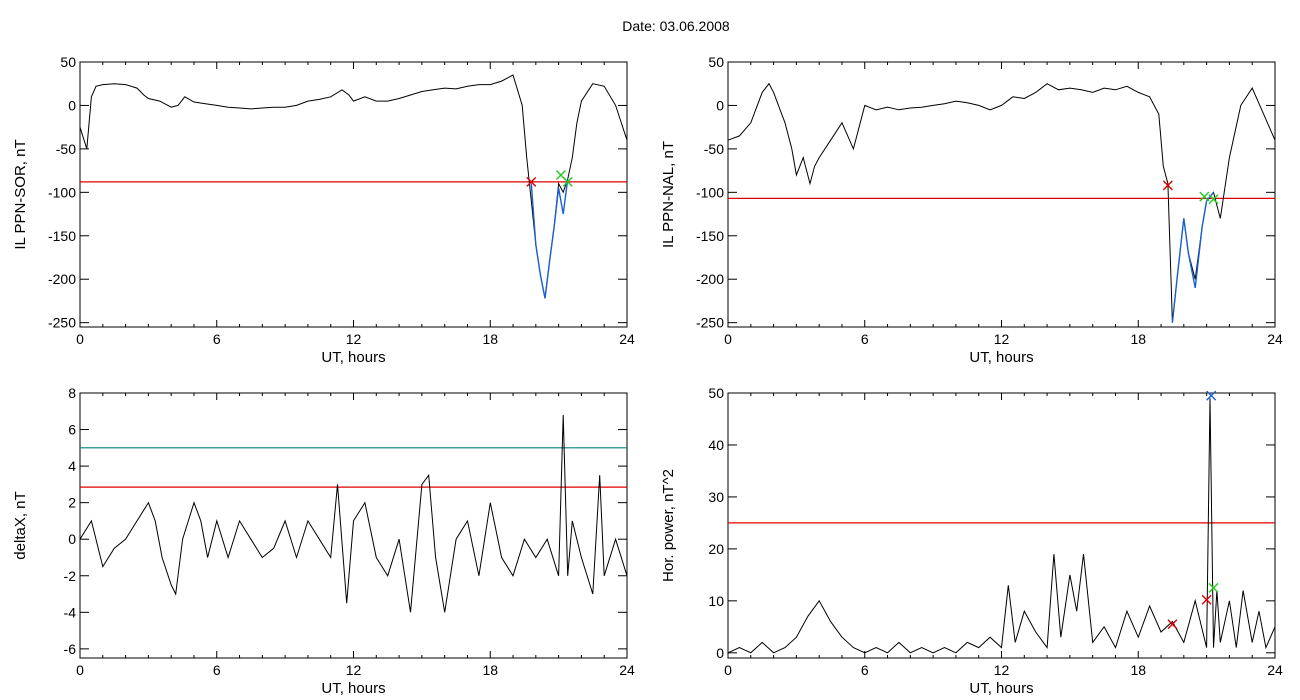  I want to click on y-tick-label: -2, so click(70, 576).